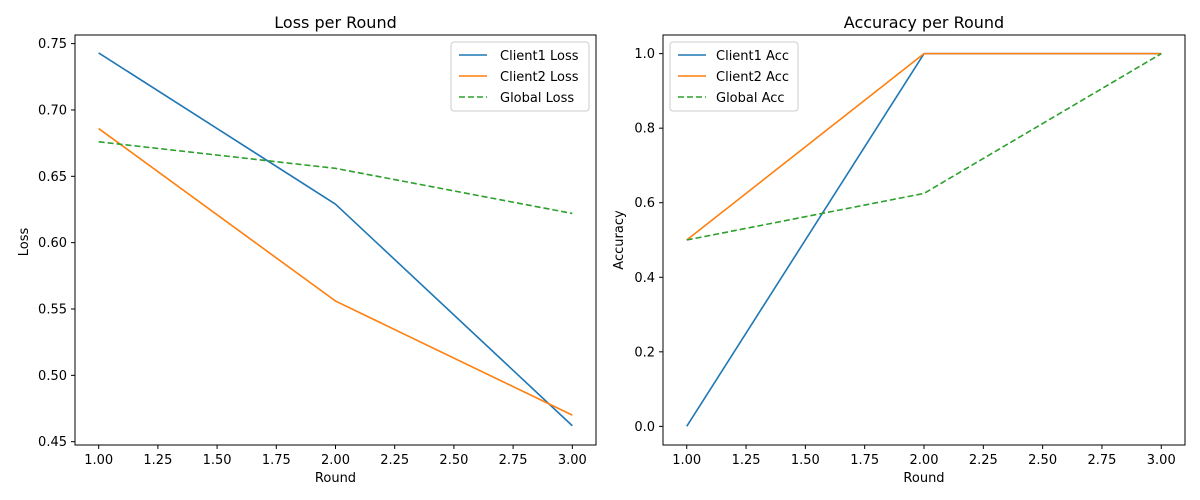 This screenshot has width=1200, height=500. I want to click on loss-x-tick-label: 2.25, so click(394, 460).